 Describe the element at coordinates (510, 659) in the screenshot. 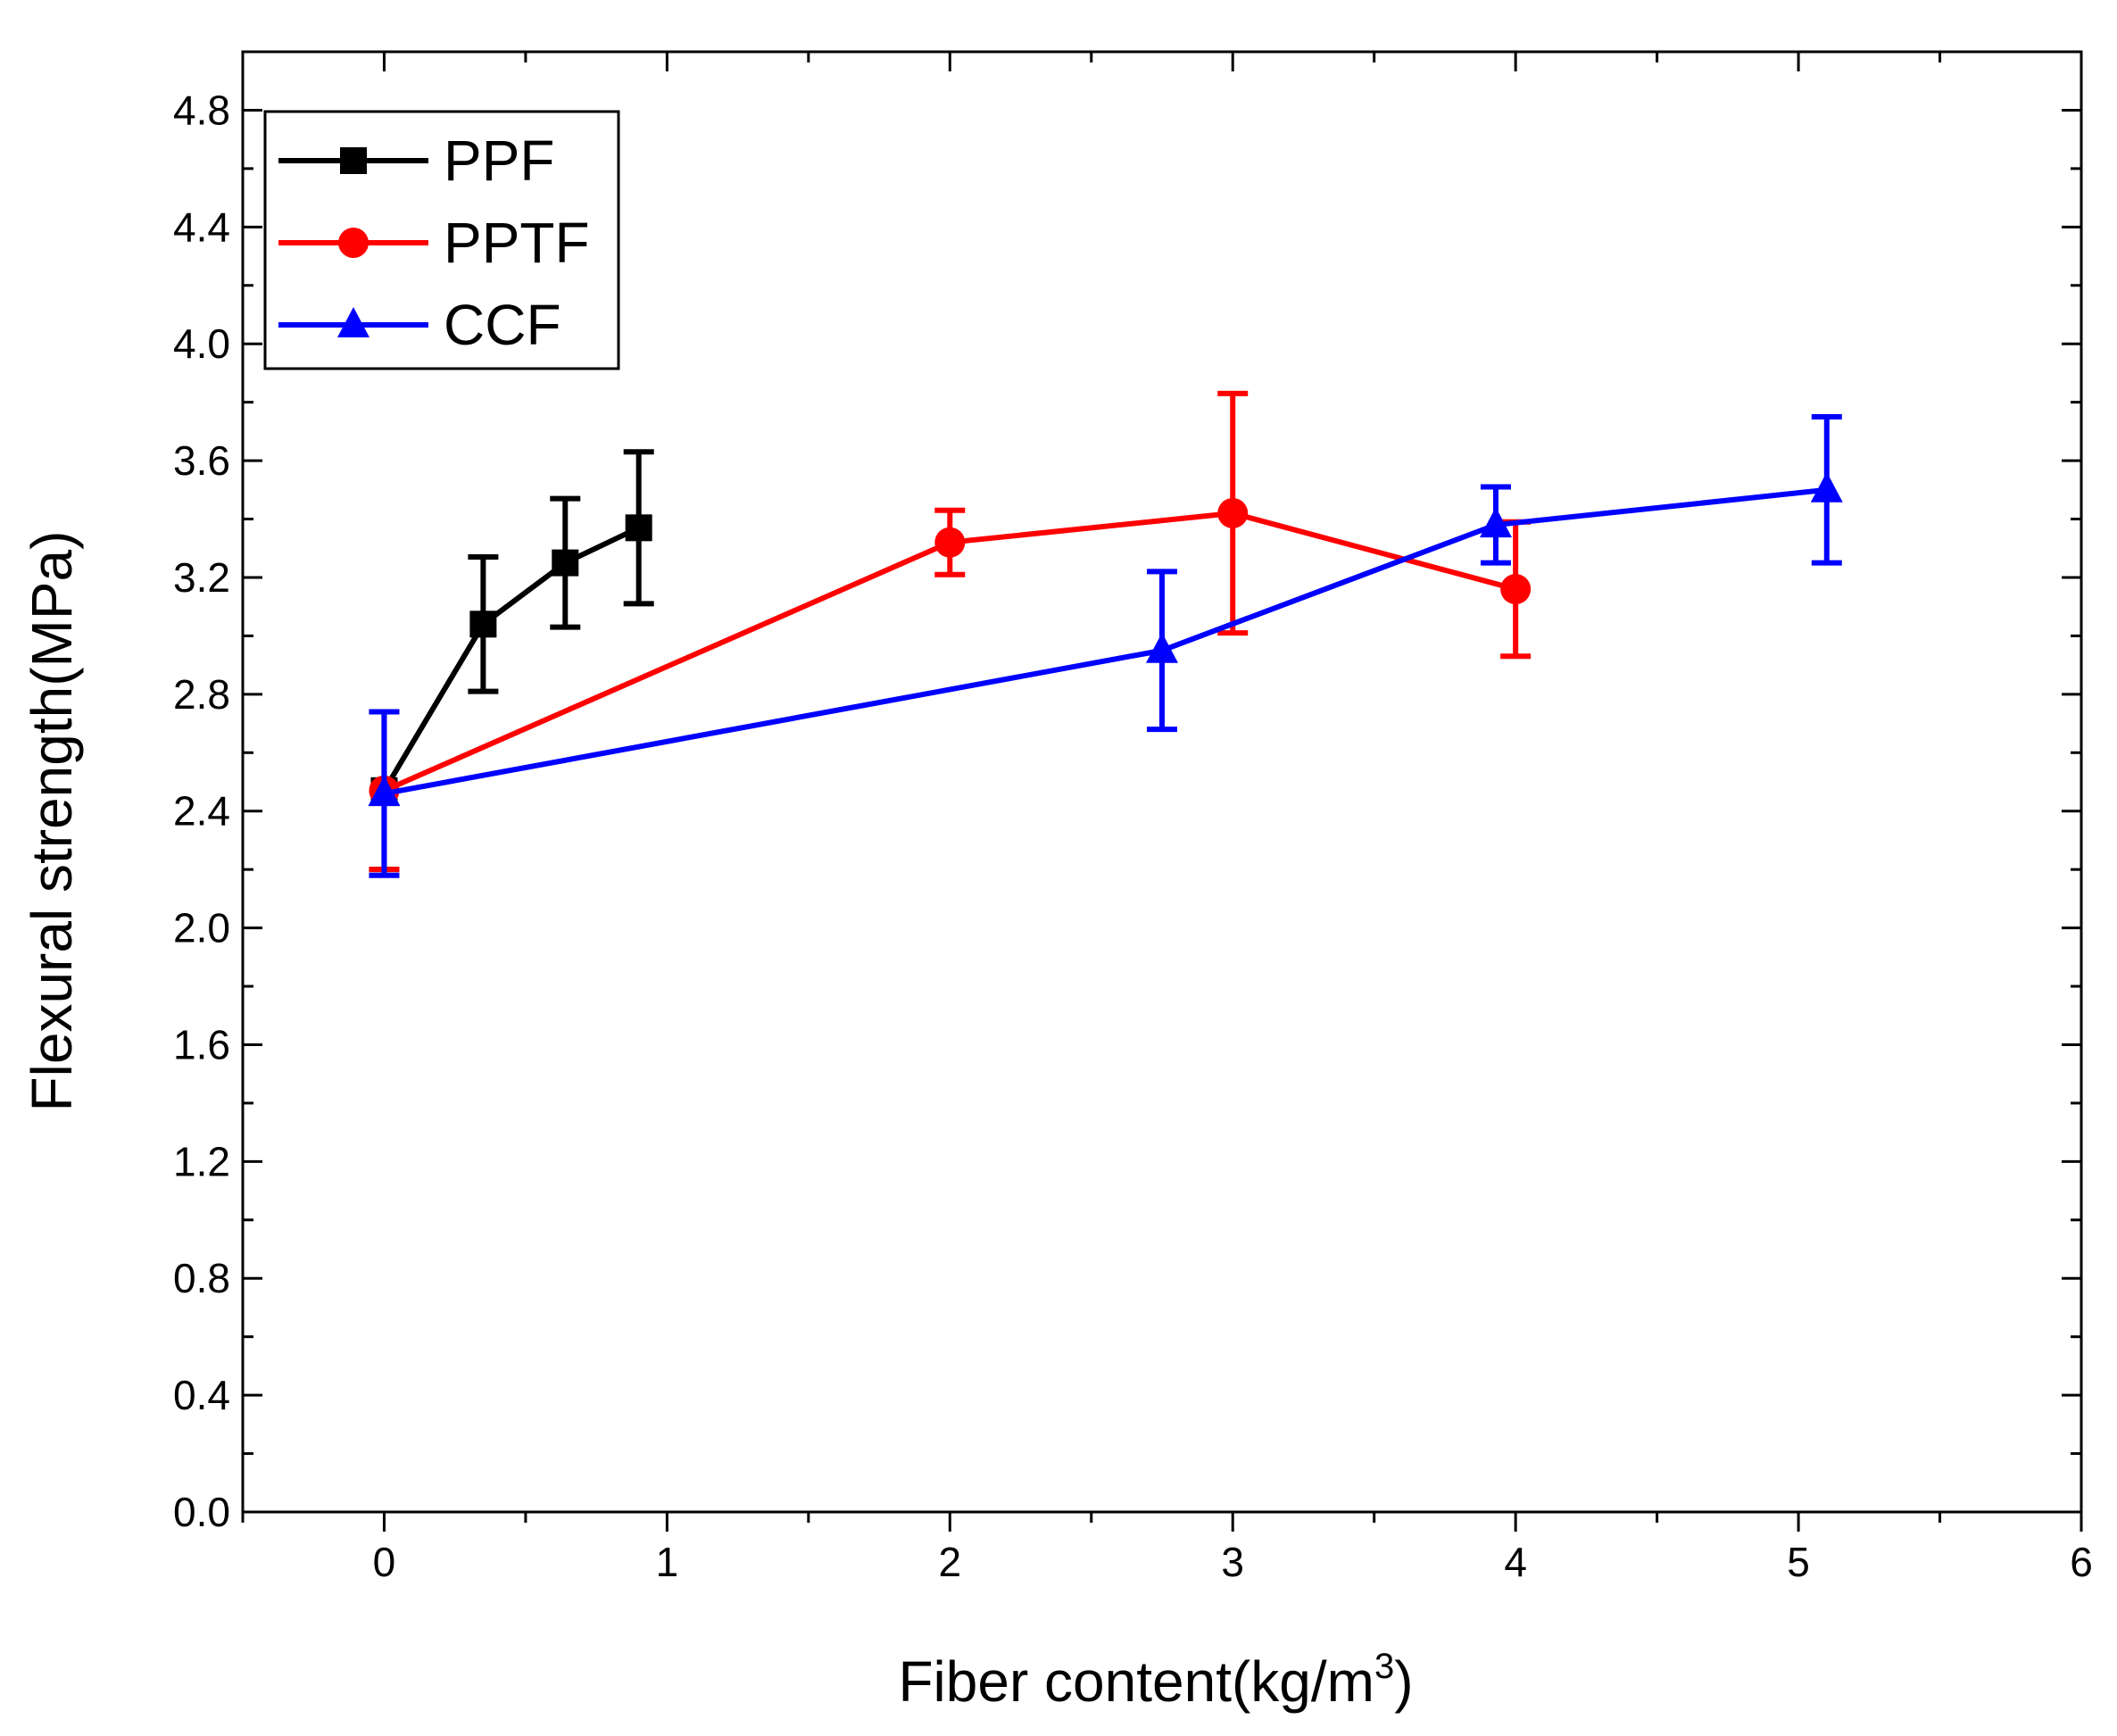

I see `ppf-line` at that location.